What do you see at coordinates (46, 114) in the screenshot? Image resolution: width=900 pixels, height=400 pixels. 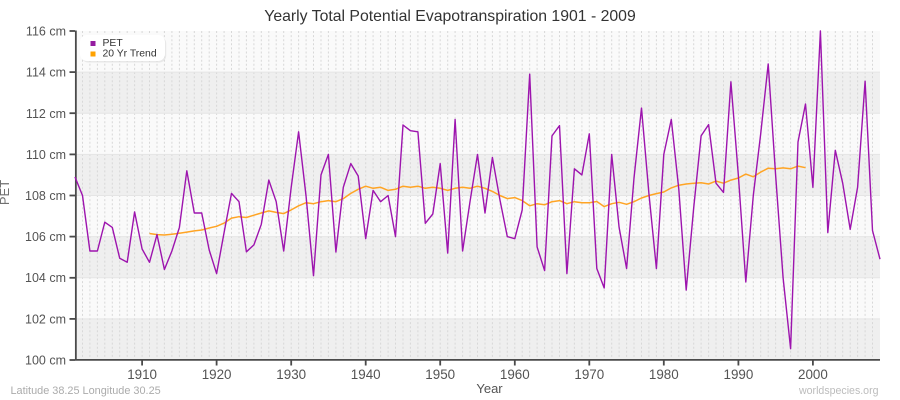 I see `svg-text: 112 cm` at bounding box center [46, 114].